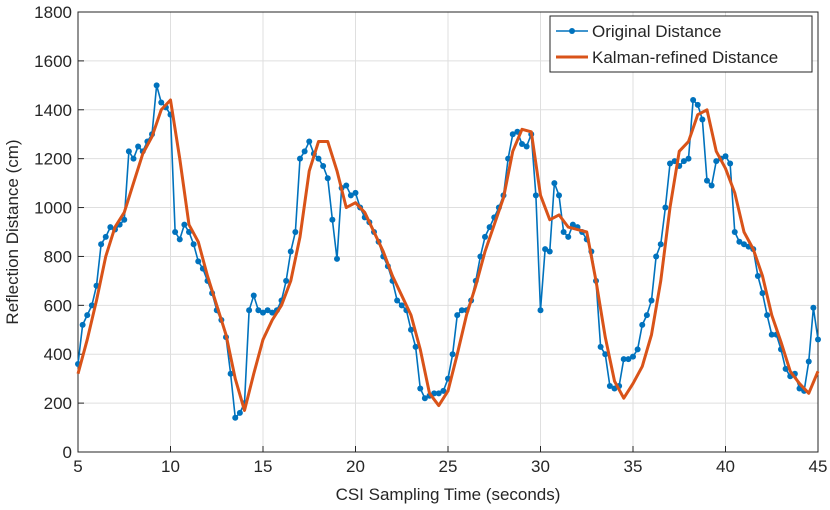 Image resolution: width=830 pixels, height=510 pixels. Describe the element at coordinates (263, 466) in the screenshot. I see `x-tick-label: 15` at that location.